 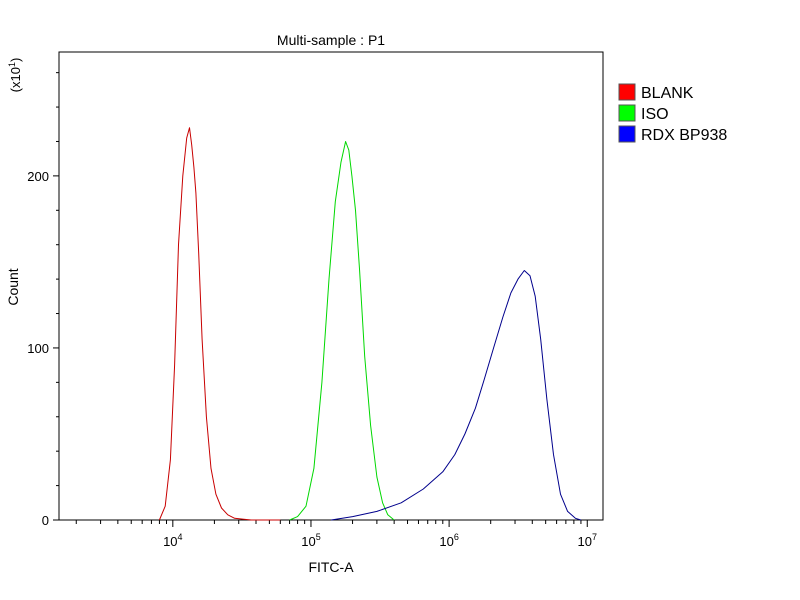 What do you see at coordinates (331, 40) in the screenshot?
I see `chart-title: Multi-sample : P1` at bounding box center [331, 40].